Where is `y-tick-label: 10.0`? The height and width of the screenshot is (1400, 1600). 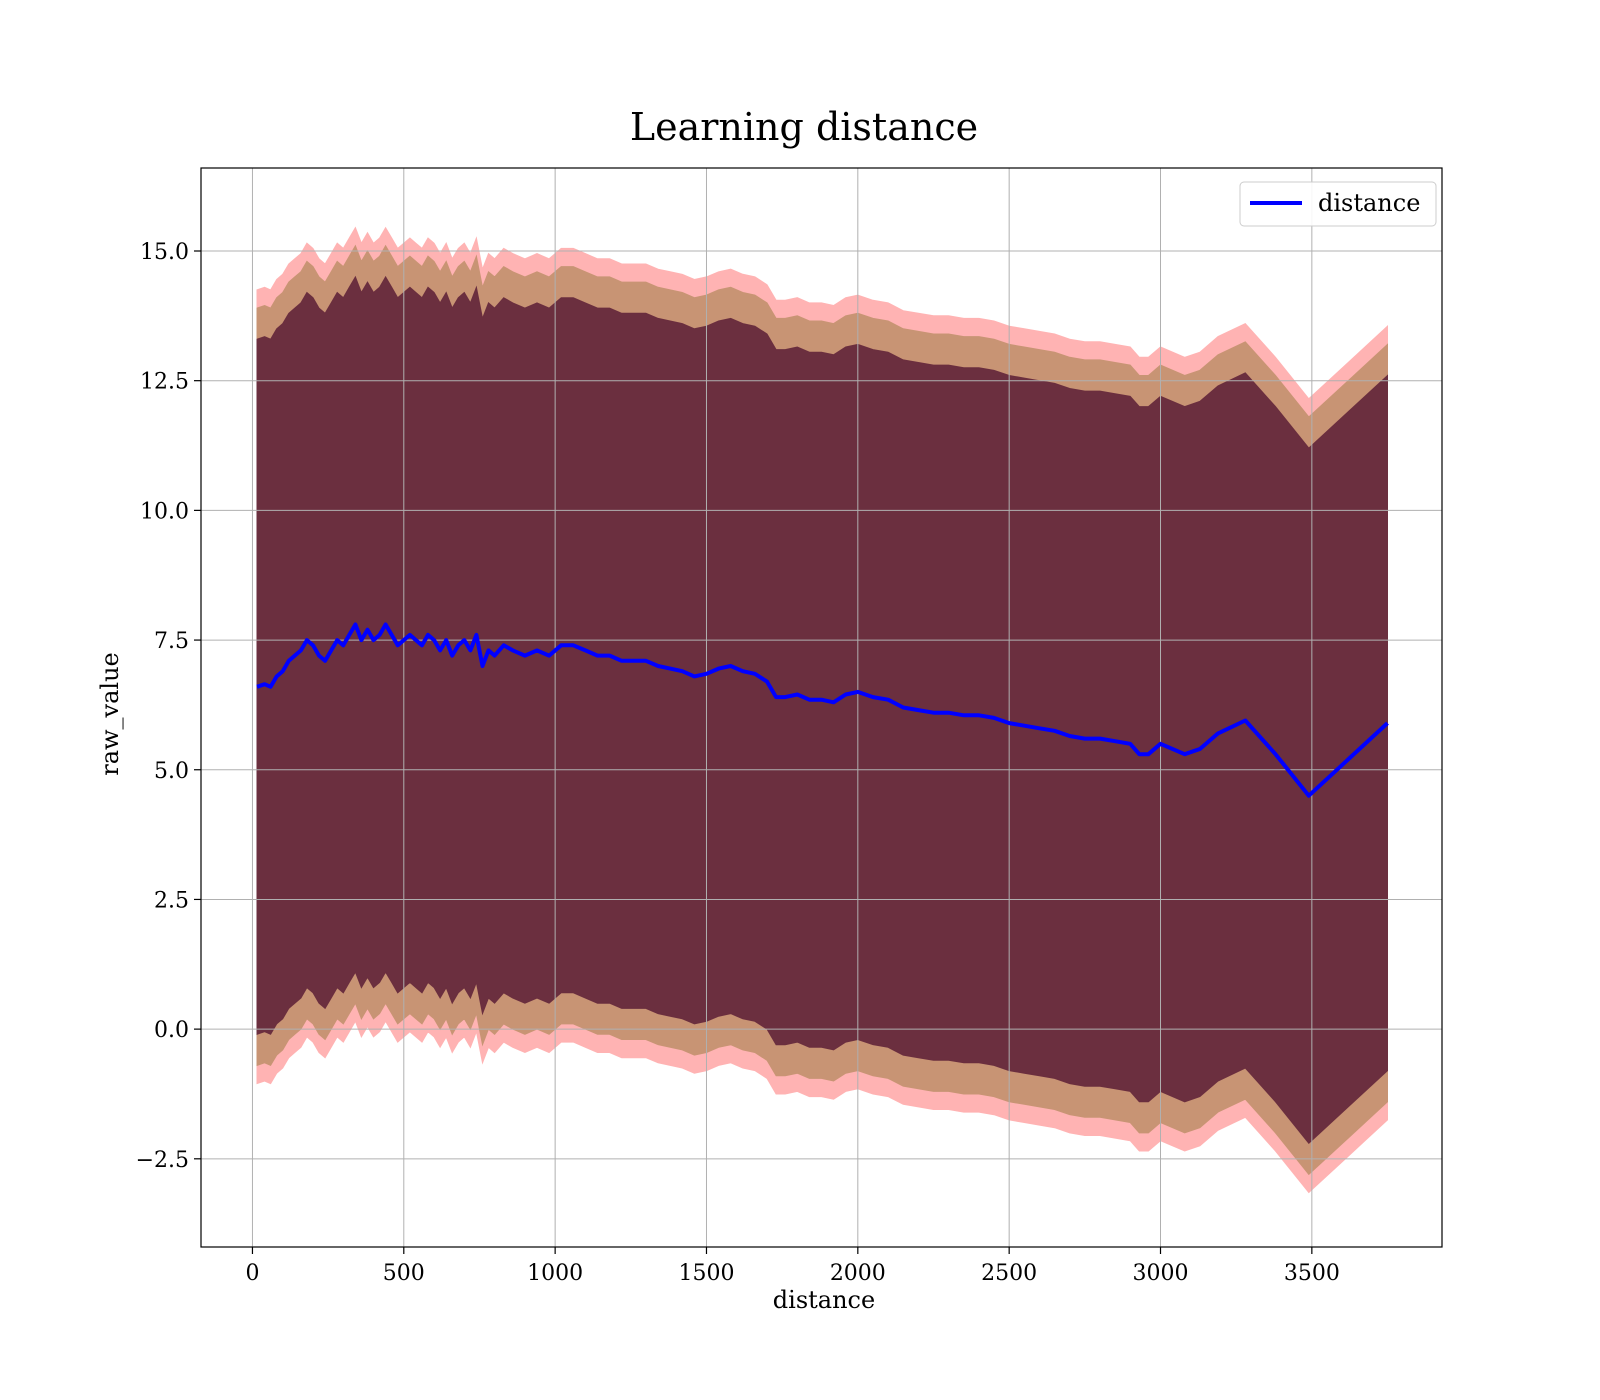
y-tick-label: 10.0 is located at coordinates (164, 511).